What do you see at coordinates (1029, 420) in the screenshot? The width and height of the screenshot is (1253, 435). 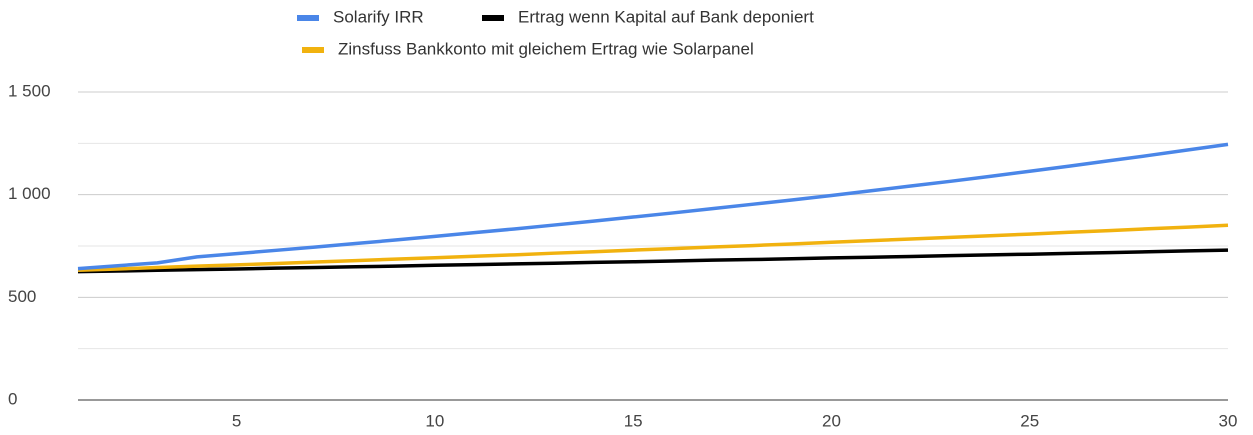 I see `x-tick-label: 25` at bounding box center [1029, 420].